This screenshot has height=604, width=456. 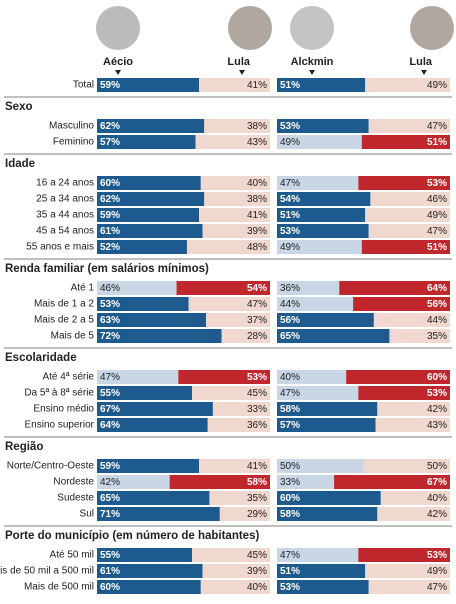 I want to click on value-label: 39%, so click(x=257, y=571).